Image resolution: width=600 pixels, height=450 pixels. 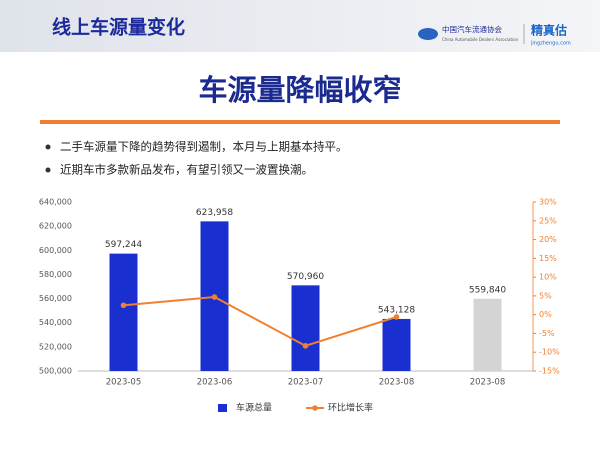 What do you see at coordinates (55, 346) in the screenshot?
I see `y-tick-label: 520,000` at bounding box center [55, 346].